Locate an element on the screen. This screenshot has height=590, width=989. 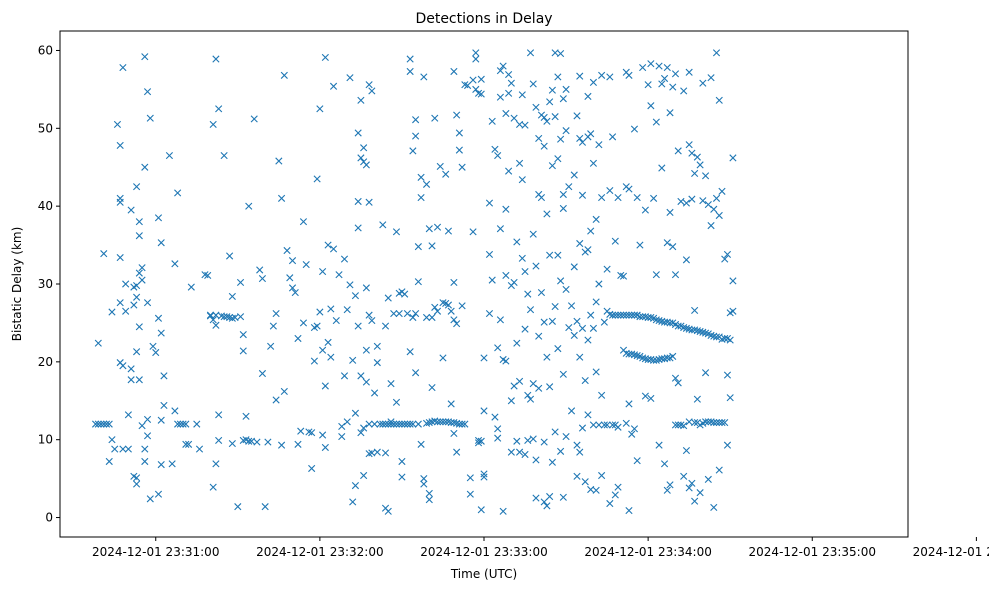
x-tick-label: 2024-12-01 23:34:00 is located at coordinates (647, 552).